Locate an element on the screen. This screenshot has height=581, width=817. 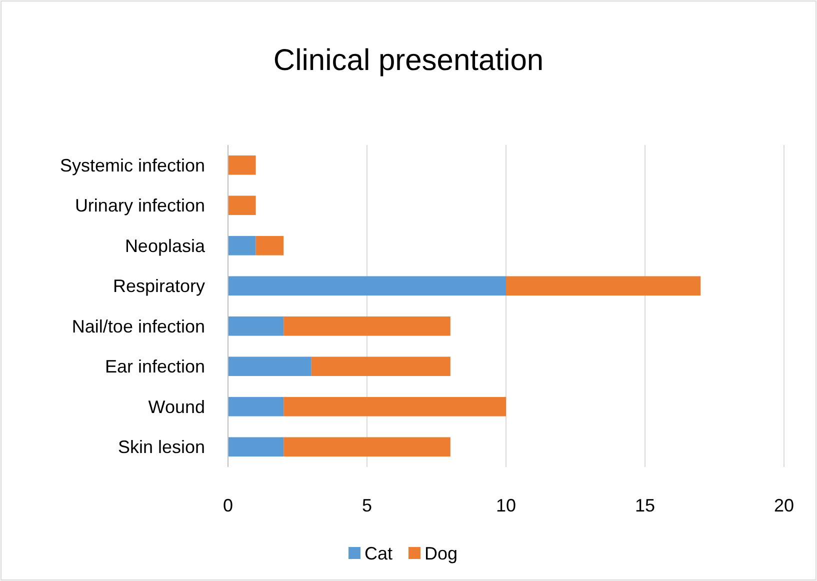
x-tick-label: 10 is located at coordinates (506, 505).